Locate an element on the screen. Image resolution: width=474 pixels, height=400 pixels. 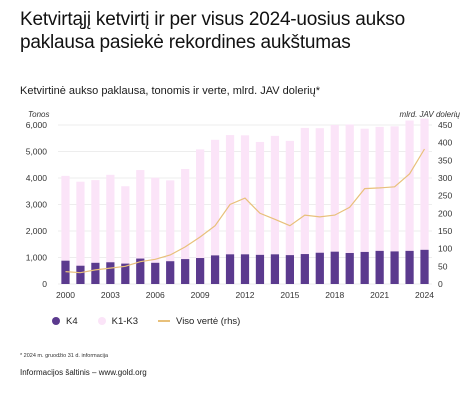
bar-q1q3-2005 is located at coordinates (140, 214).